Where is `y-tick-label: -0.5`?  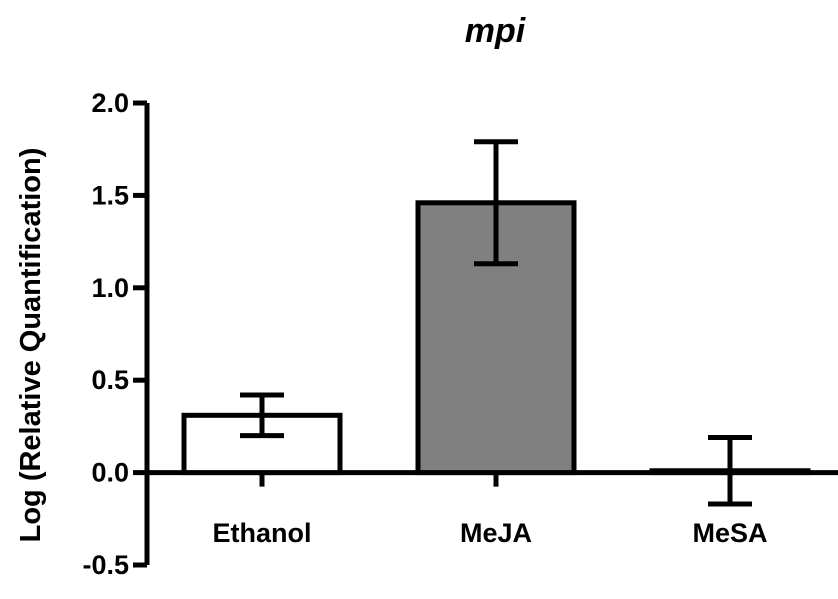 y-tick-label: -0.5 is located at coordinates (105, 565).